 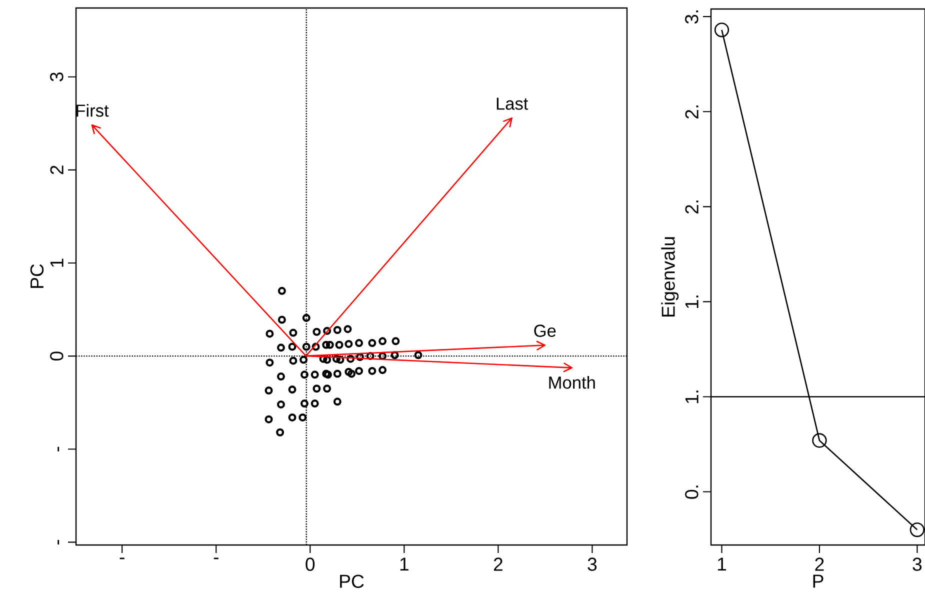 I want to click on y-tick-label: 3, so click(x=57, y=77).